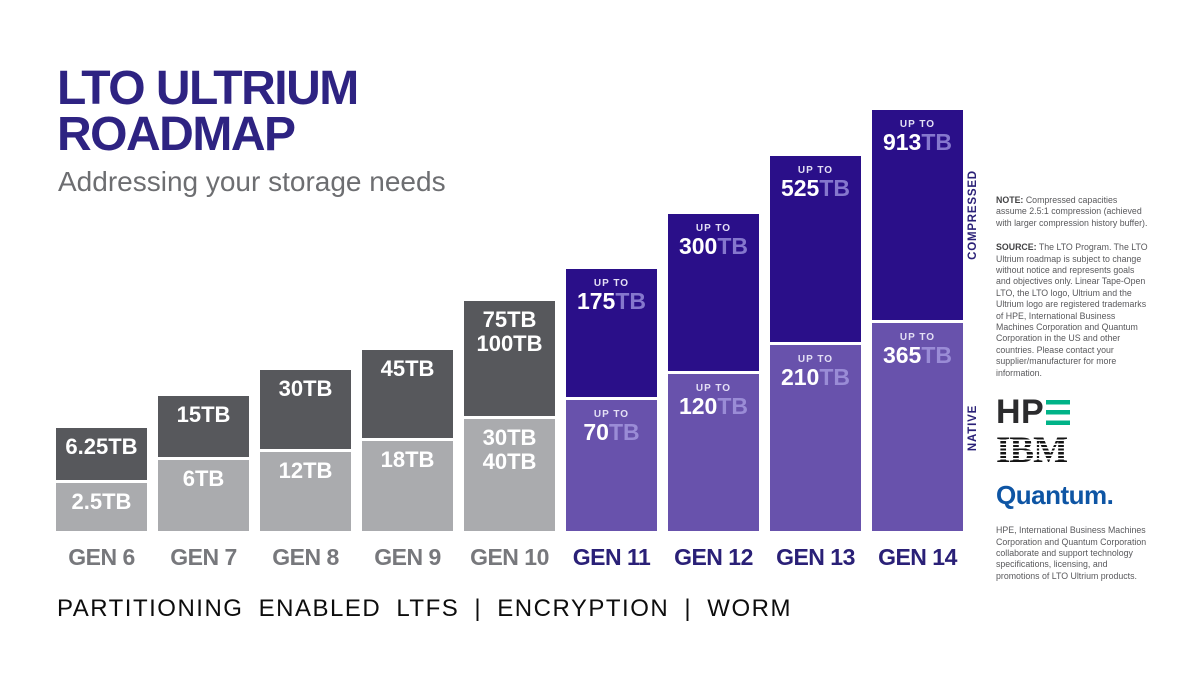 This screenshot has height=678, width=1200. Describe the element at coordinates (611, 465) in the screenshot. I see `native-segment: UP TO 70TB` at that location.